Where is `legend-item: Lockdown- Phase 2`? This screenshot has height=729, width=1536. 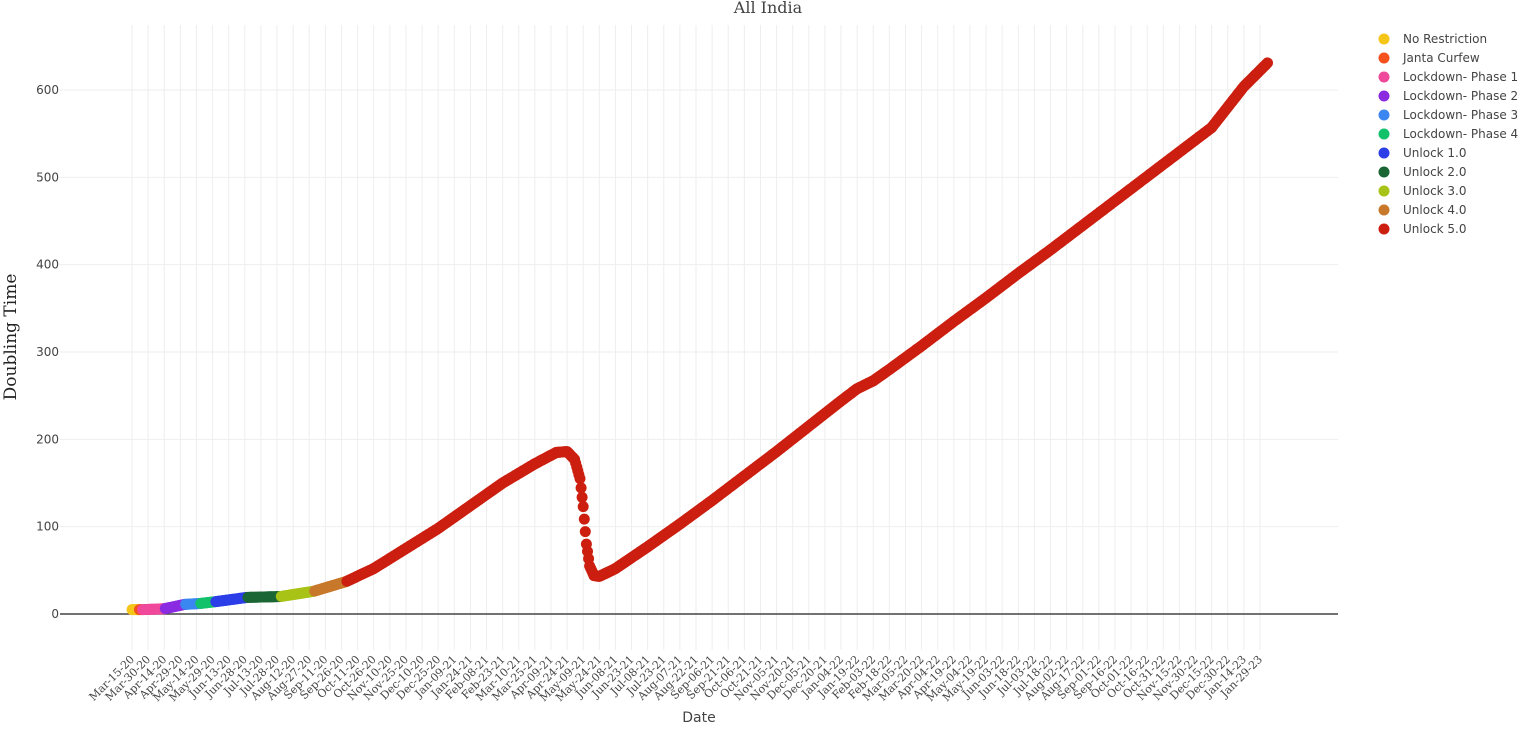
legend-item: Lockdown- Phase 2 is located at coordinates (1448, 96).